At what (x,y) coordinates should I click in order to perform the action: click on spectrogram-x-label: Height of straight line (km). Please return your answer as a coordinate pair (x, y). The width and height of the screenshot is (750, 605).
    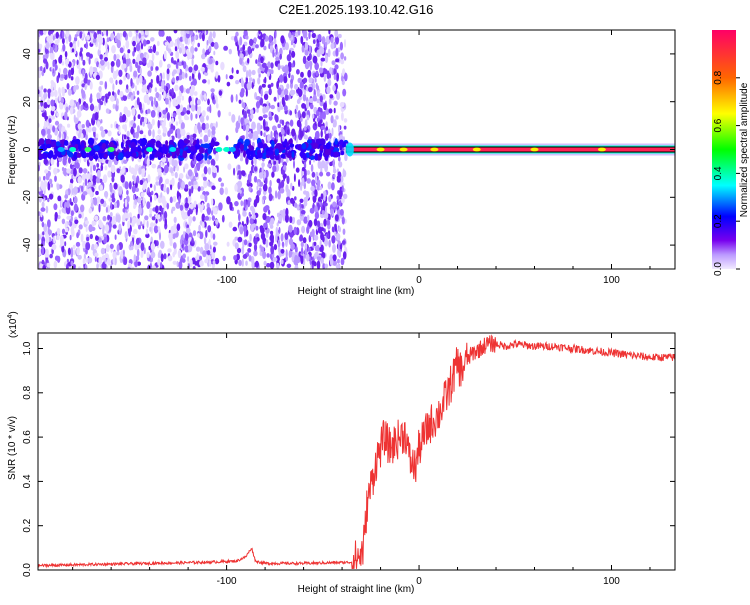
    Looking at the image, I should click on (356, 291).